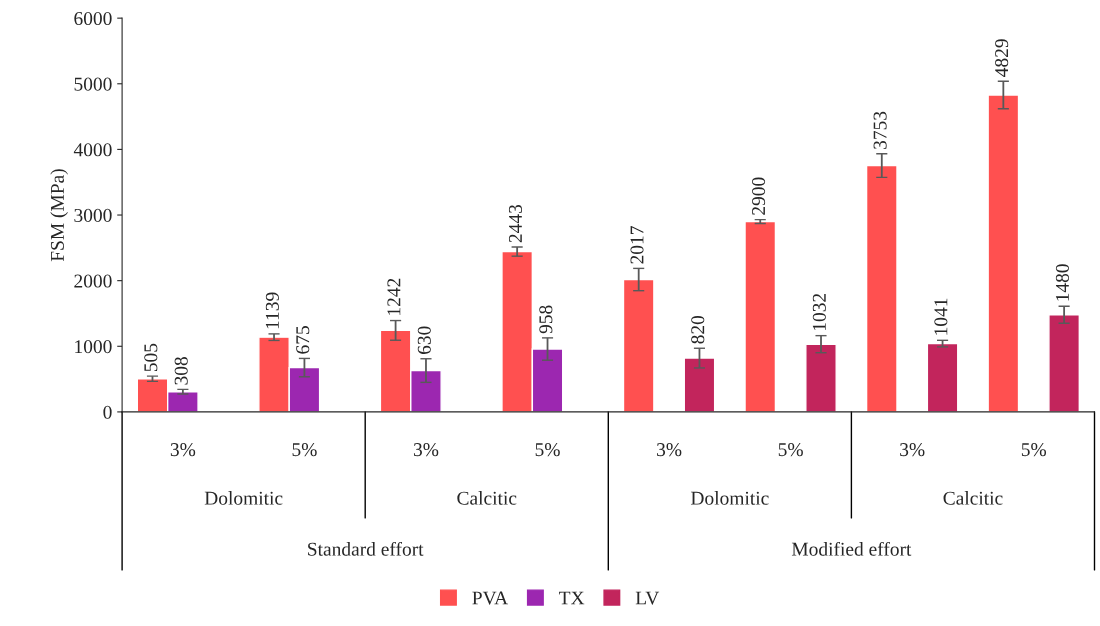  I want to click on legend-label: PVA, so click(490, 598).